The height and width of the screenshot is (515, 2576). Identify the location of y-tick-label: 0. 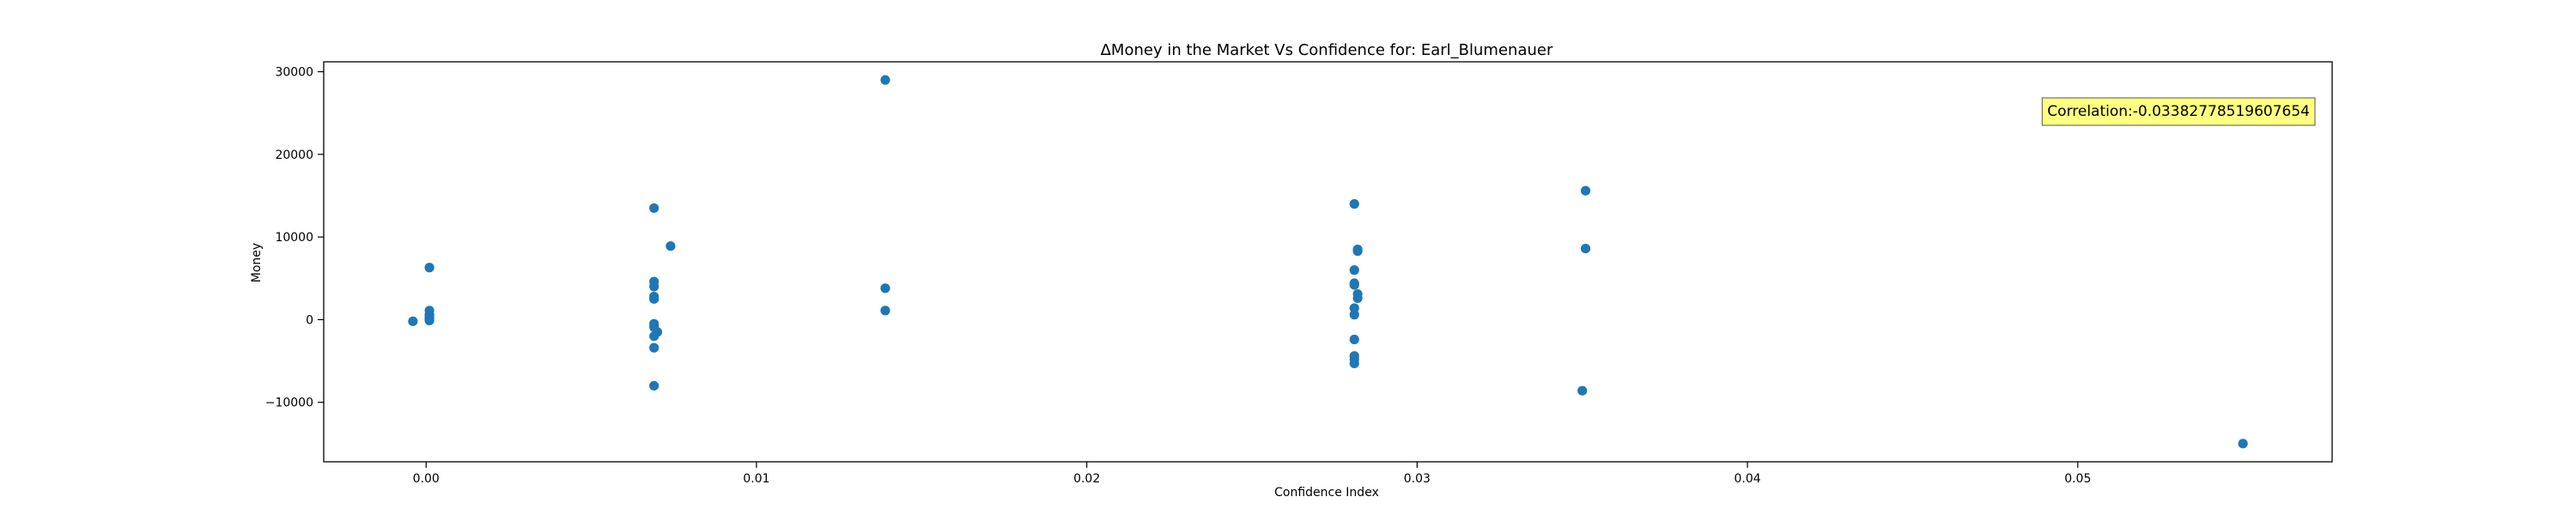
(310, 320).